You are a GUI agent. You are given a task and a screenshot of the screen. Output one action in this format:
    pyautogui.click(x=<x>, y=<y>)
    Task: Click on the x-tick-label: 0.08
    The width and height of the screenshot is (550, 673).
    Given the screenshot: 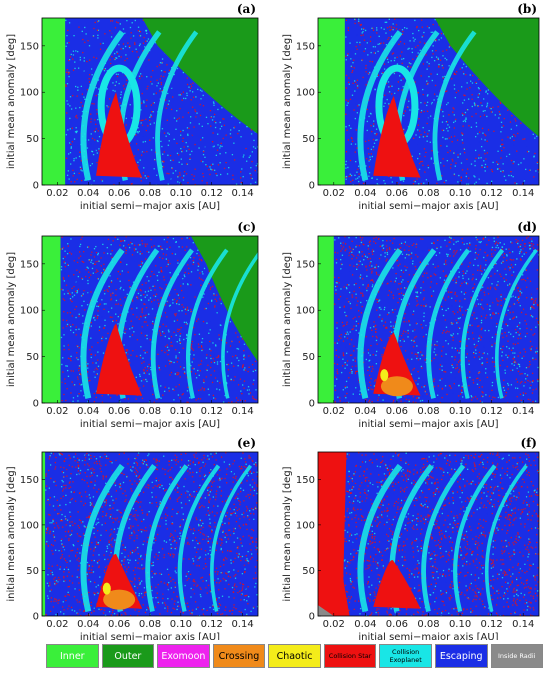 What is the action you would take?
    pyautogui.click(x=150, y=193)
    